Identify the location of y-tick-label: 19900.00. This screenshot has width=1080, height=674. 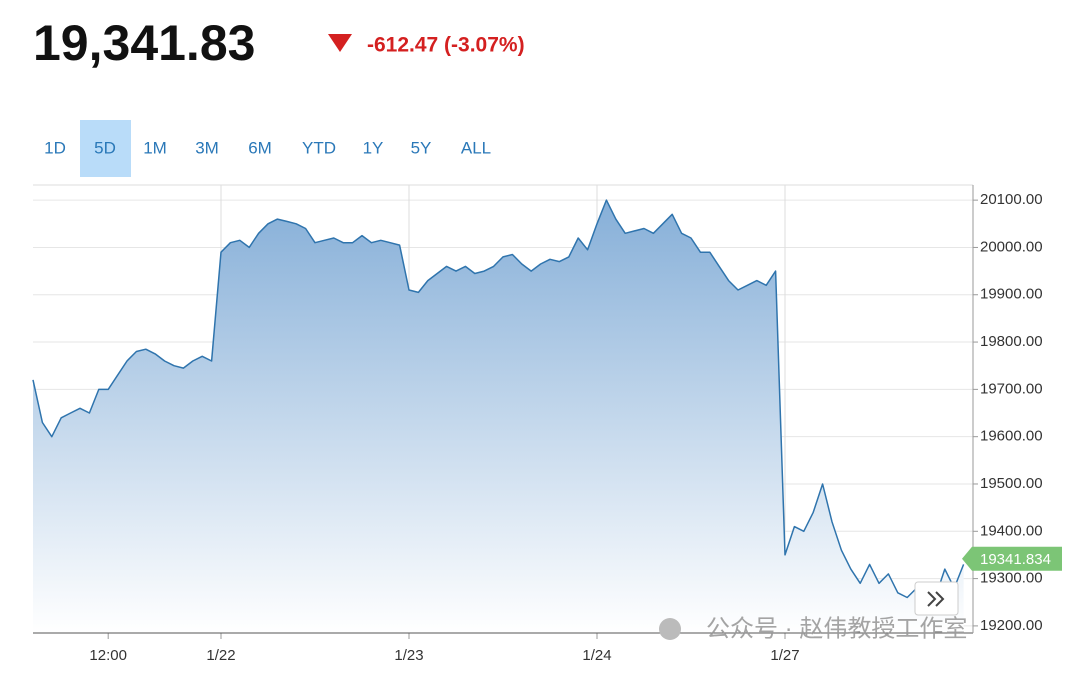
(1011, 294).